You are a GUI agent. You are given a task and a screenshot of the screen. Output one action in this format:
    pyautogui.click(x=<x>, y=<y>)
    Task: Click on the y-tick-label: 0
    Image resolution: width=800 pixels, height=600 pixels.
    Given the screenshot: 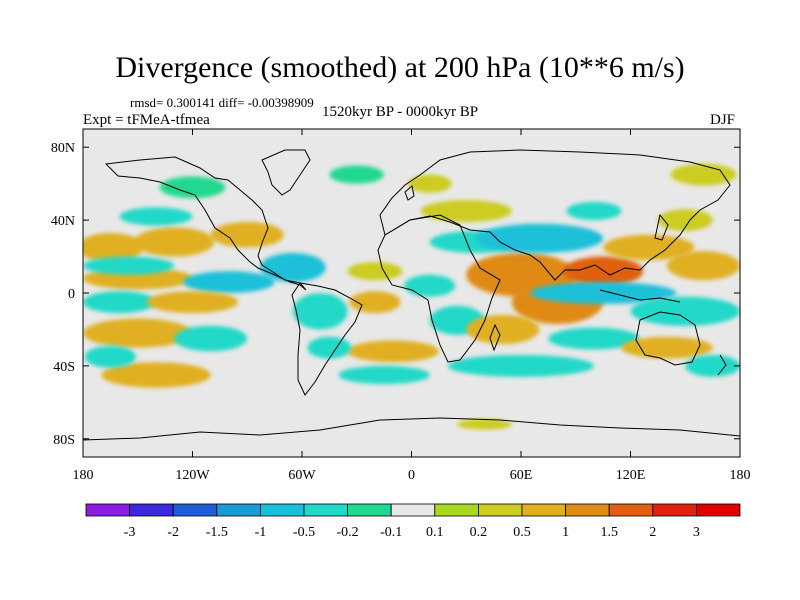 What is the action you would take?
    pyautogui.click(x=71, y=294)
    